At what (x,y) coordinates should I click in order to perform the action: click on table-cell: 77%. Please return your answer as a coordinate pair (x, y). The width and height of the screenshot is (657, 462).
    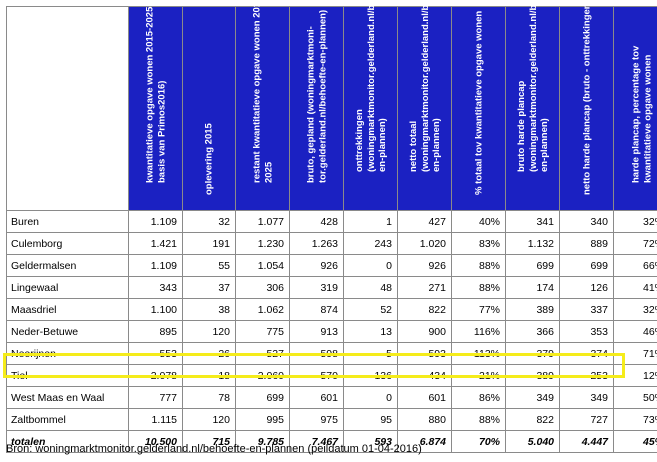
    Looking at the image, I should click on (478, 309).